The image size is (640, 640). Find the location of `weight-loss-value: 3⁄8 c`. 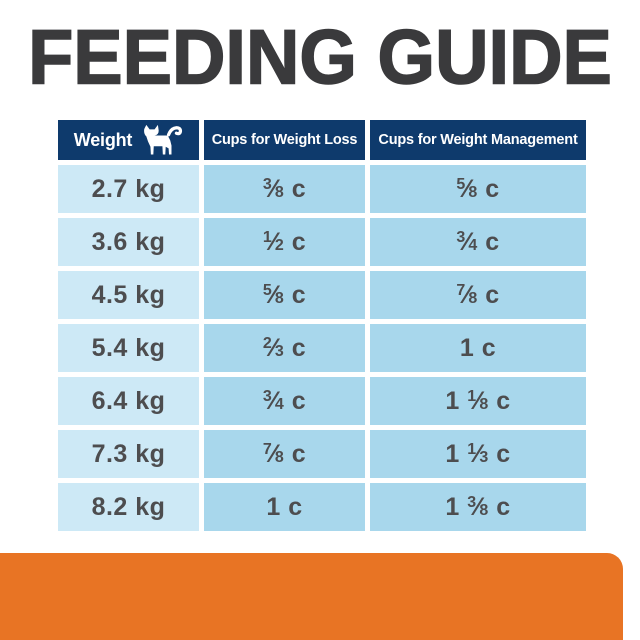

weight-loss-value: 3⁄8 c is located at coordinates (284, 188).